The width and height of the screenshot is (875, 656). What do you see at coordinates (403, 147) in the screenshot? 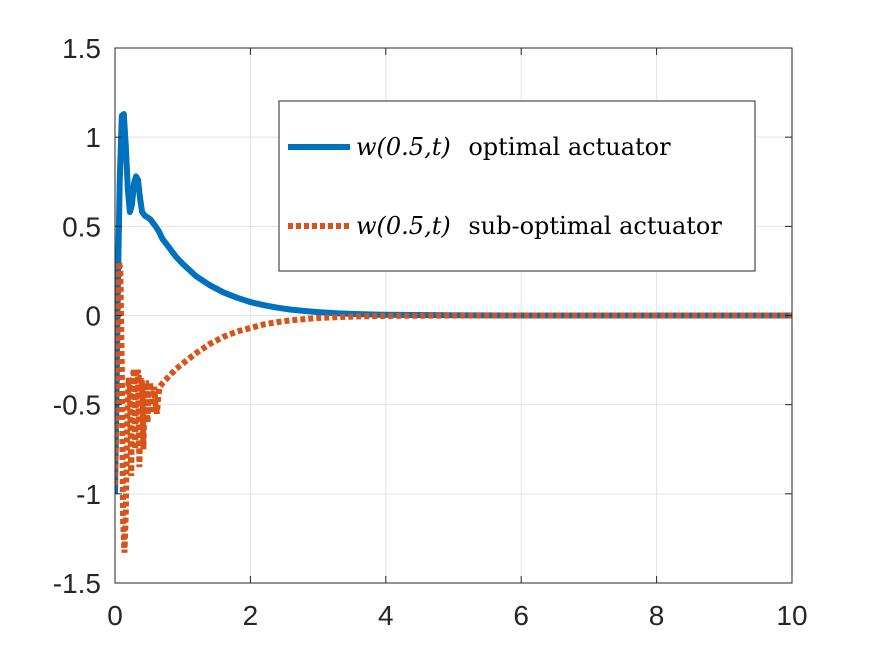
I see `legend-math-optimal: w(0.5,t)` at bounding box center [403, 147].